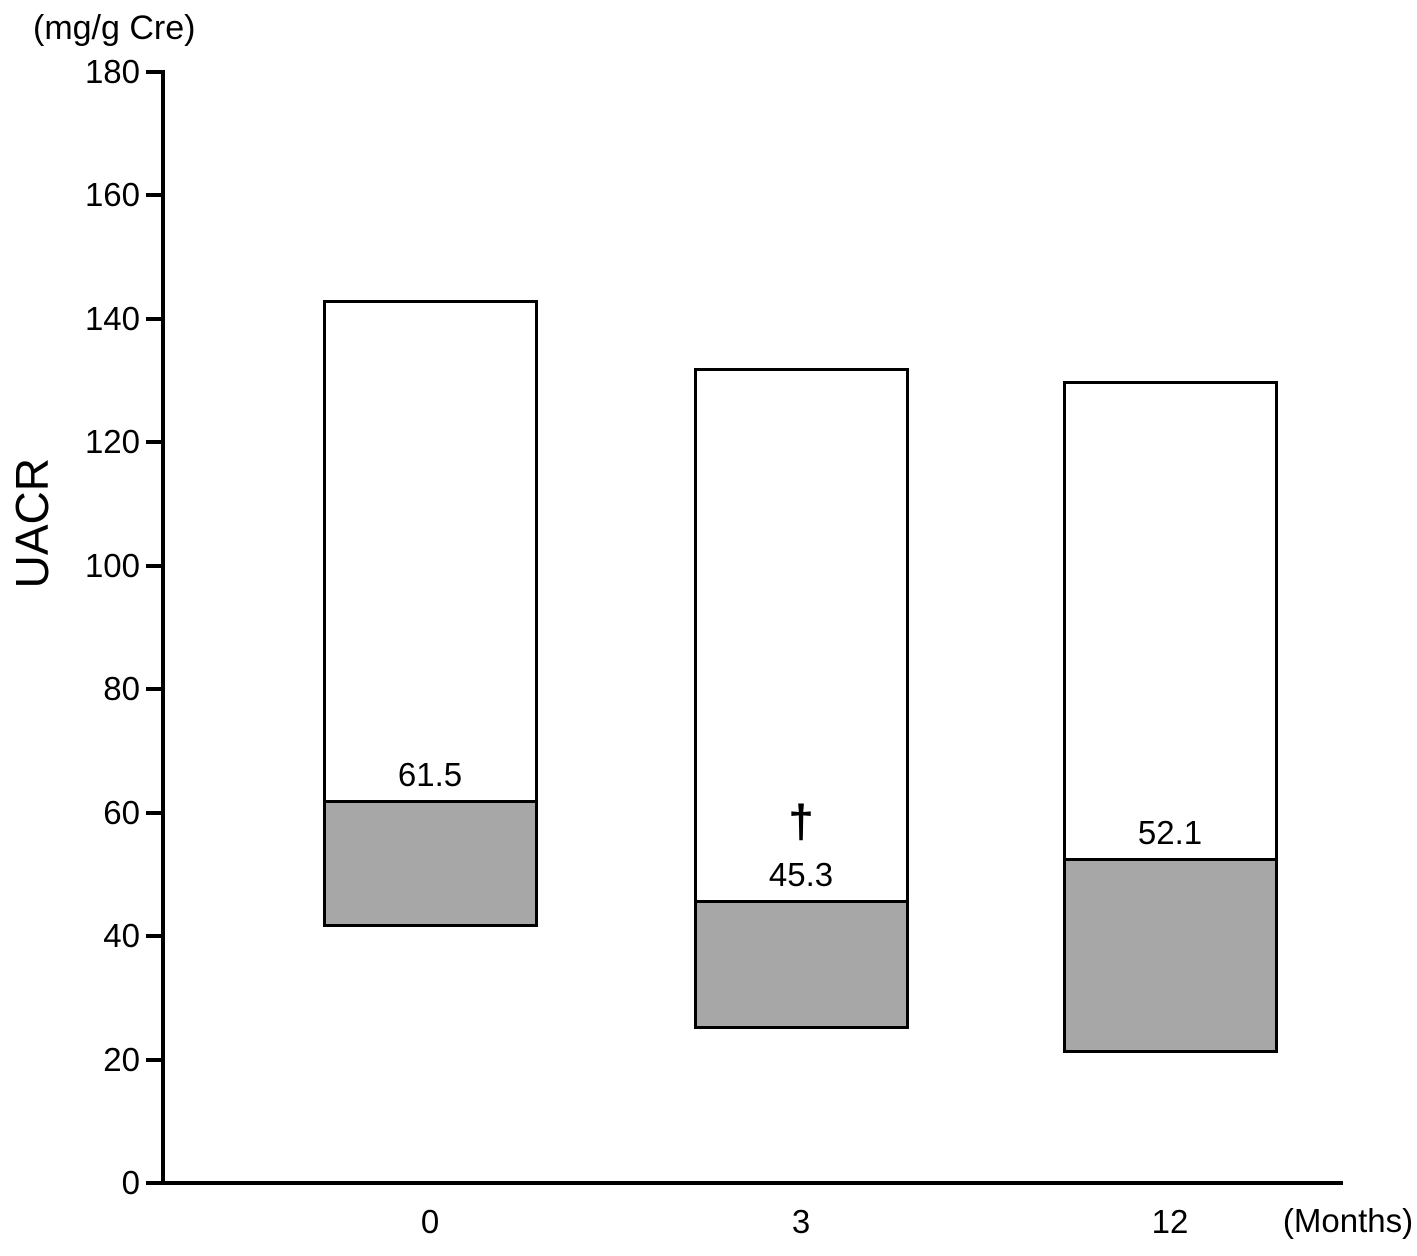 The height and width of the screenshot is (1256, 1417). Describe the element at coordinates (801, 1221) in the screenshot. I see `x-axis-category-label: 3` at that location.